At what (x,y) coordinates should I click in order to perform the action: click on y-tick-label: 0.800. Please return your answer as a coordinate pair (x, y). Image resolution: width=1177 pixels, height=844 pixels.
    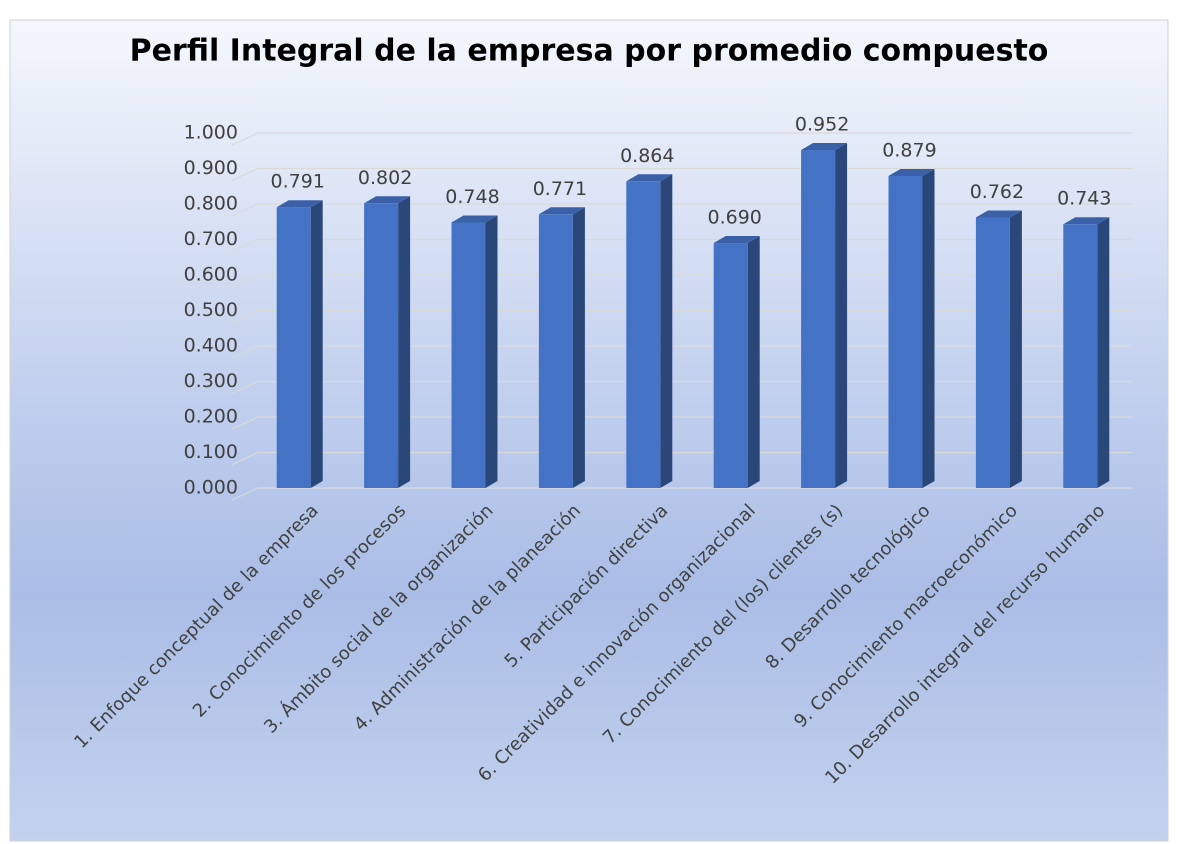
    Looking at the image, I should click on (211, 204).